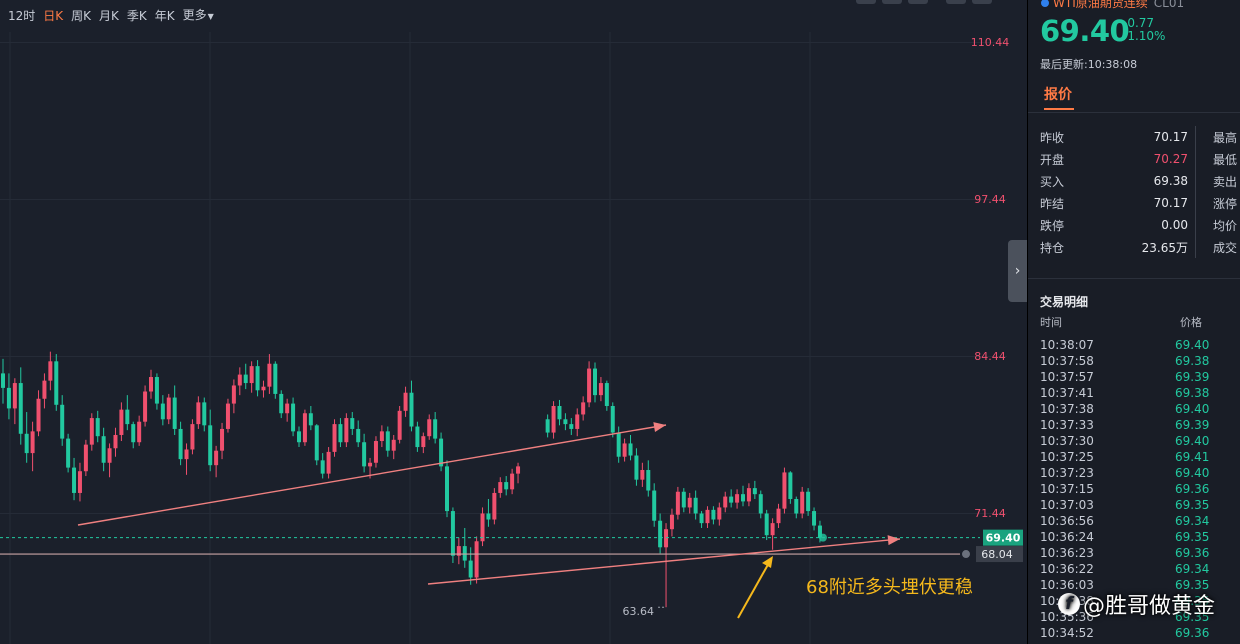  Describe the element at coordinates (1192, 393) in the screenshot. I see `trade-price: 69.38` at that location.